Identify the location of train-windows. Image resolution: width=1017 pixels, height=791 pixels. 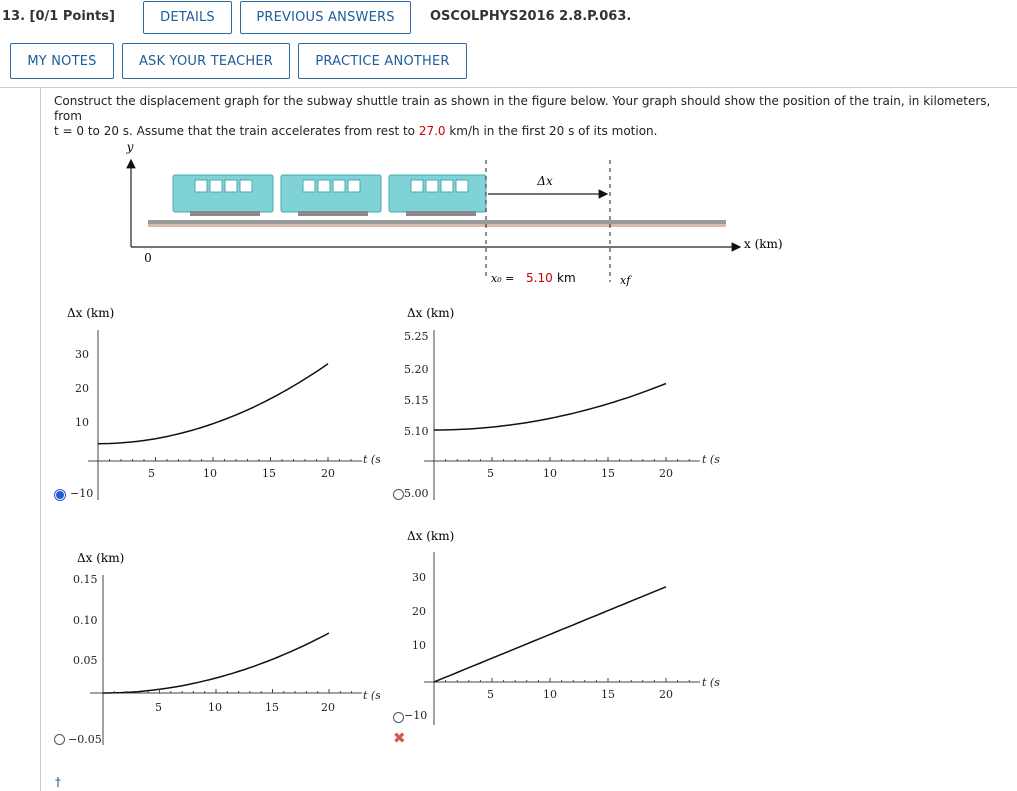
(331, 186).